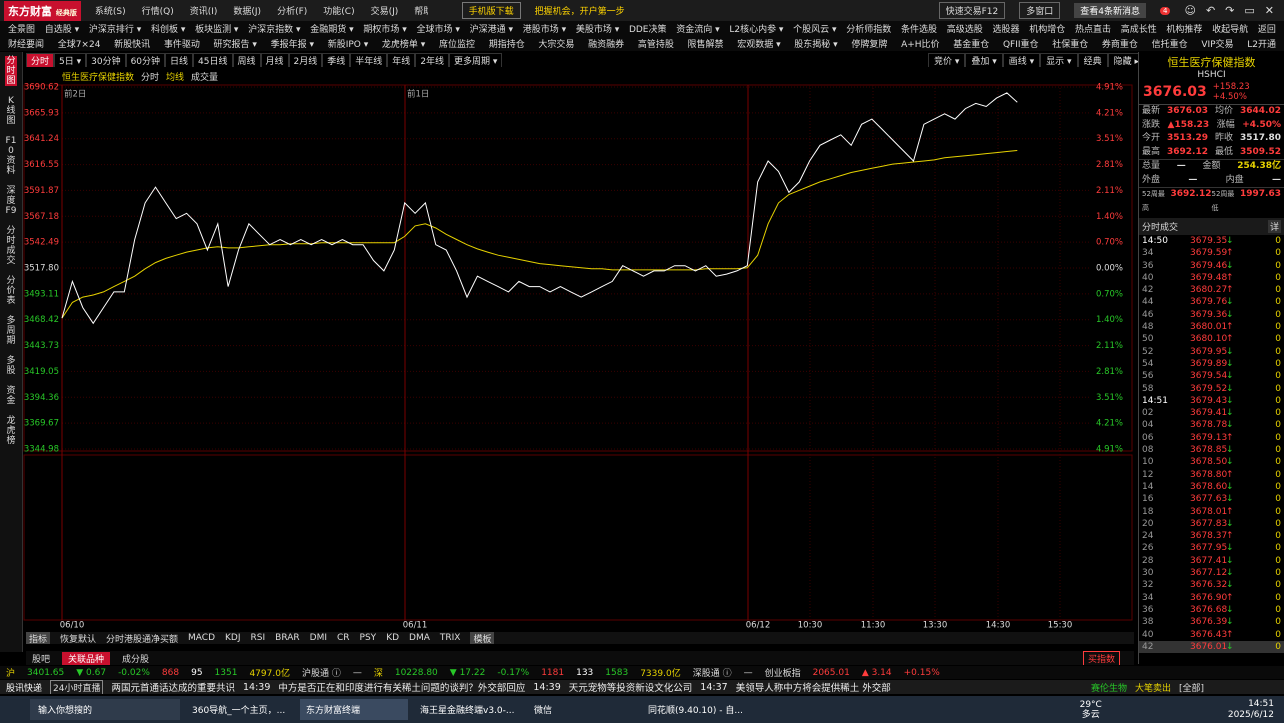 The image size is (1284, 723). What do you see at coordinates (1020, 45) in the screenshot?
I see `nav-link: QFII重仓` at bounding box center [1020, 45].